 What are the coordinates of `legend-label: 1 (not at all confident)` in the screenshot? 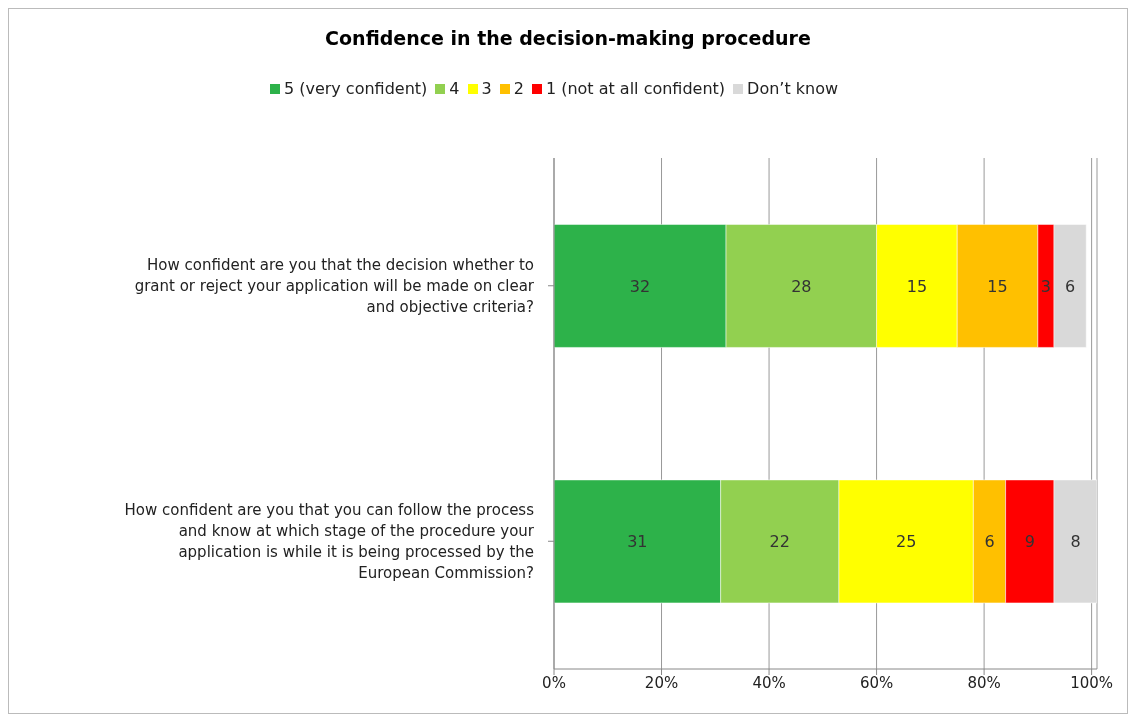 It's located at (635, 88).